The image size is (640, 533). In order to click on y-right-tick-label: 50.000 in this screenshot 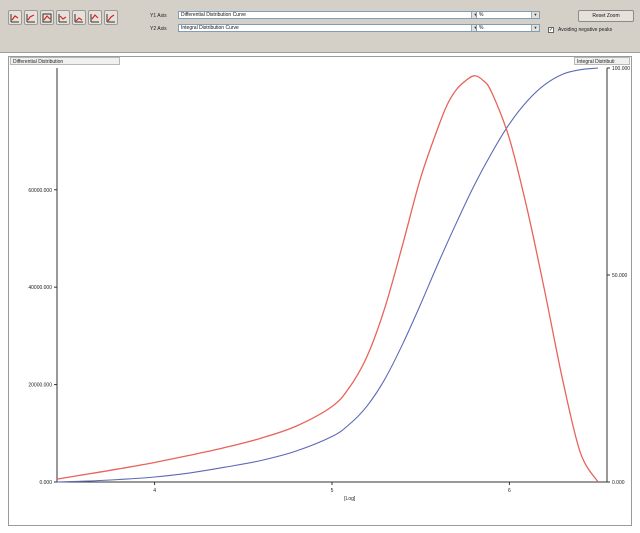, I will do `click(620, 276)`.